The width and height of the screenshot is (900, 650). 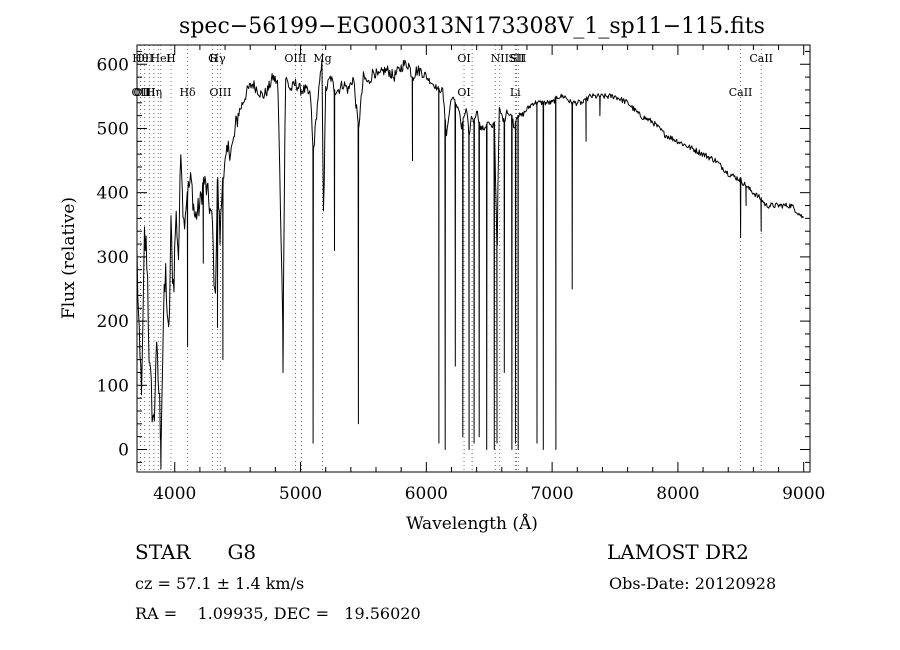 What do you see at coordinates (113, 386) in the screenshot?
I see `y-tick-label: 100` at bounding box center [113, 386].